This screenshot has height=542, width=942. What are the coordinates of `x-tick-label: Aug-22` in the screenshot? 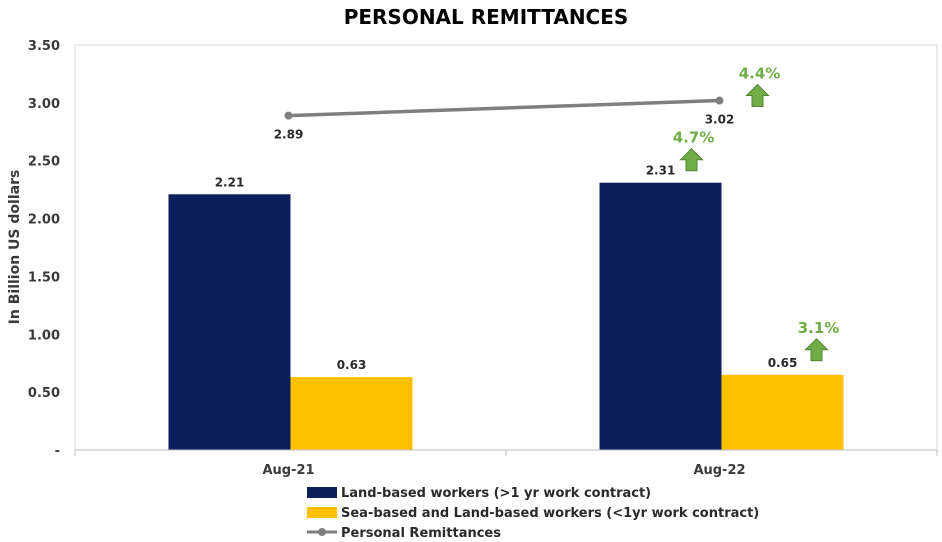 It's located at (719, 470).